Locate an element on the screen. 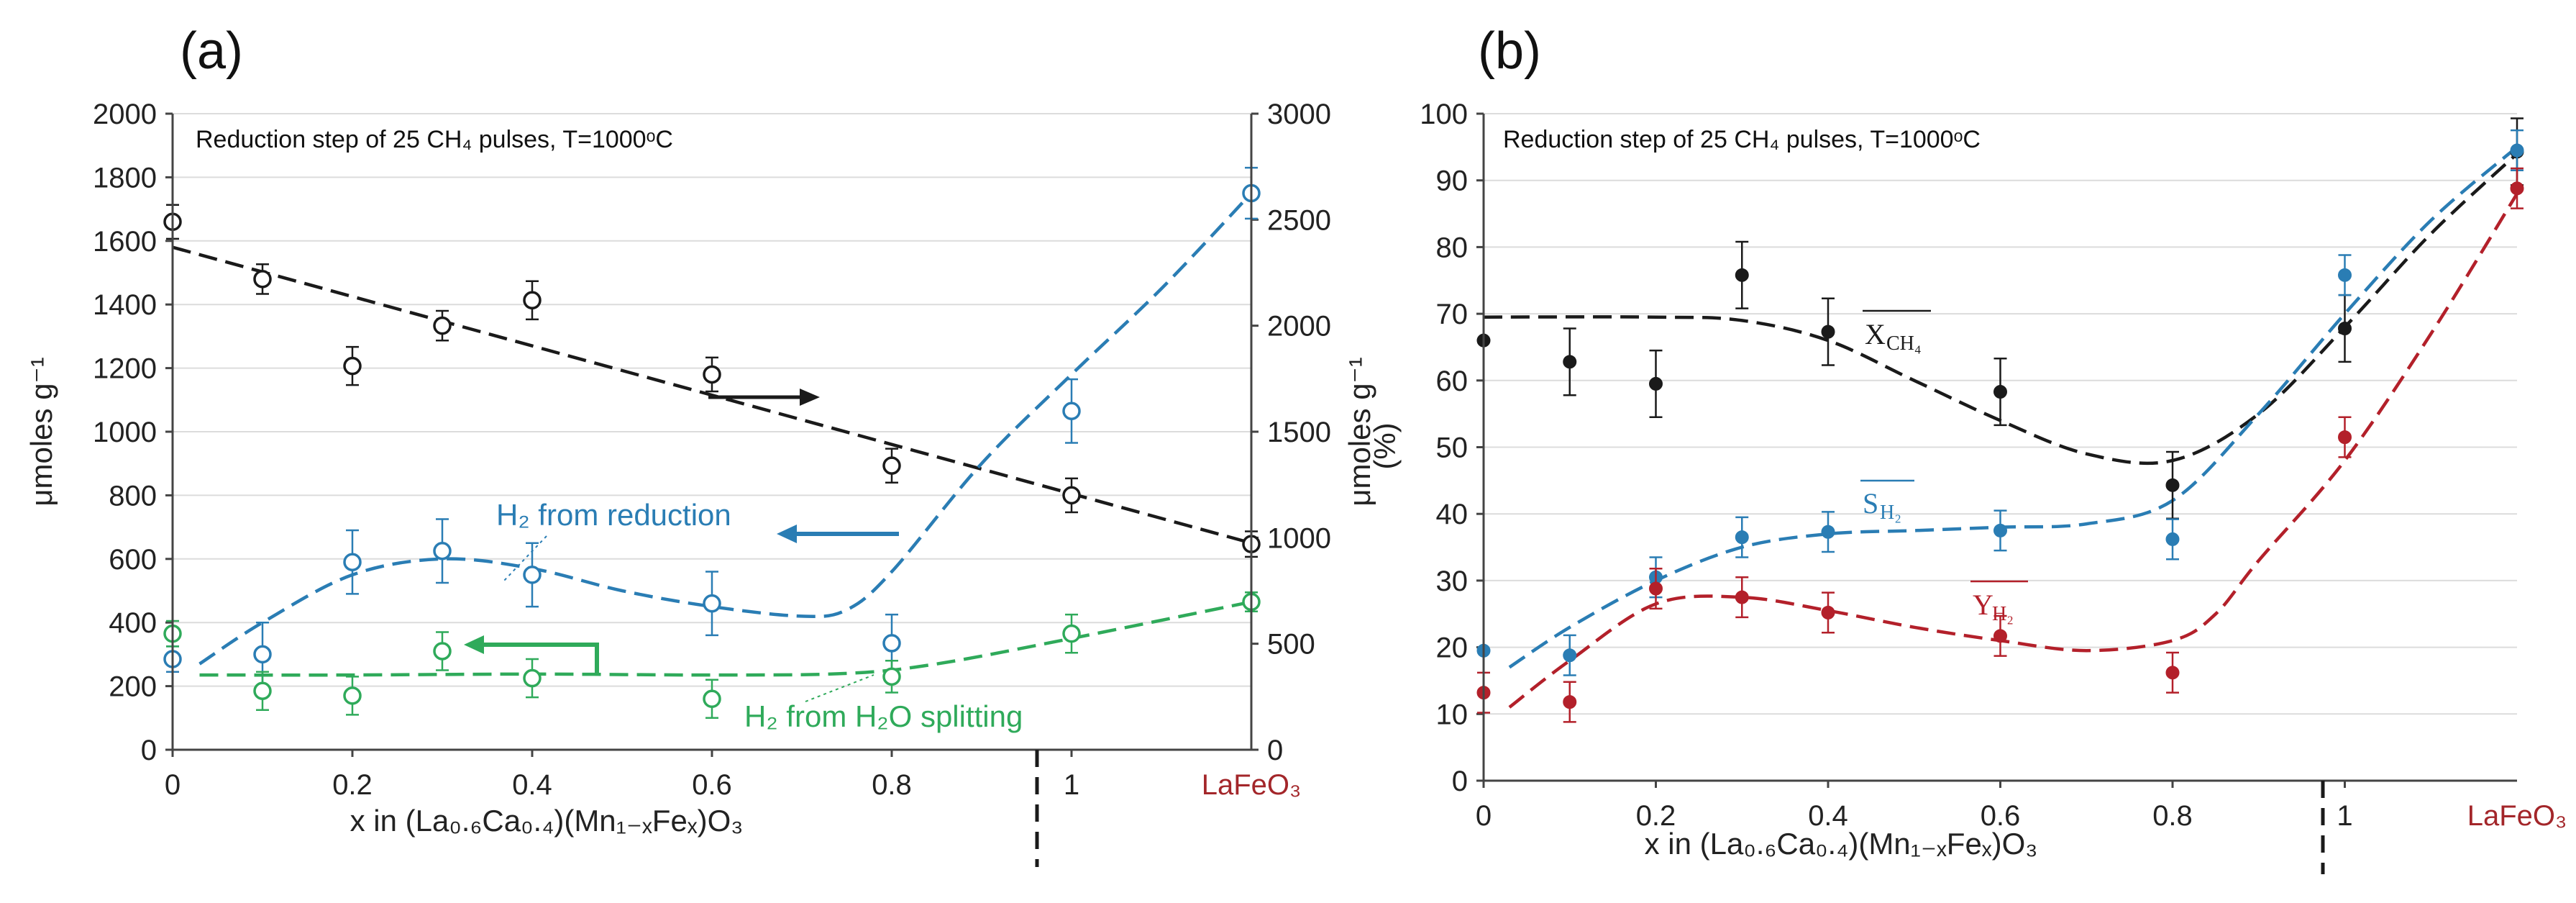  label-s-h2: S H₂ is located at coordinates (1887, 501).